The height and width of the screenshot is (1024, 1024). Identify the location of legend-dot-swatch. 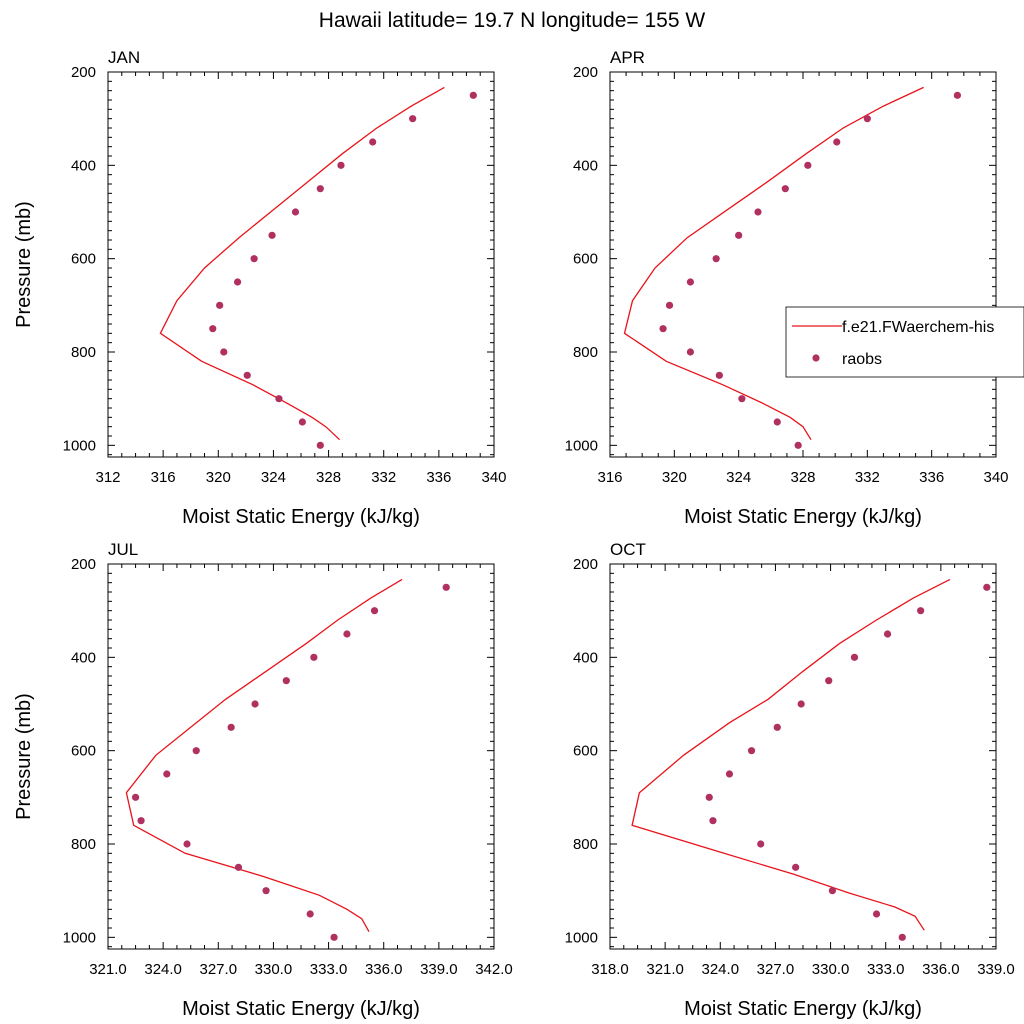
(816, 358).